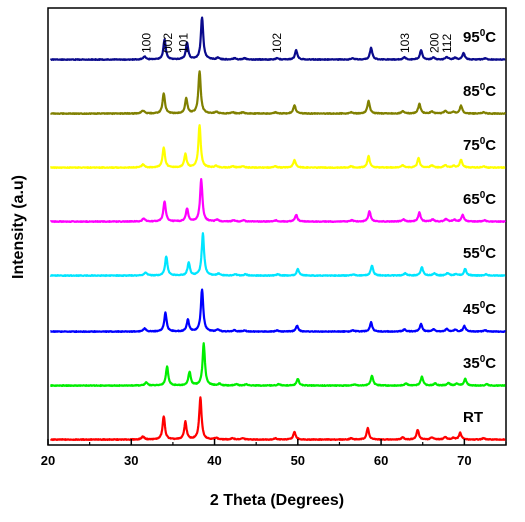 Image resolution: width=525 pixels, height=522 pixels. I want to click on peak-label-101: 101, so click(184, 43).